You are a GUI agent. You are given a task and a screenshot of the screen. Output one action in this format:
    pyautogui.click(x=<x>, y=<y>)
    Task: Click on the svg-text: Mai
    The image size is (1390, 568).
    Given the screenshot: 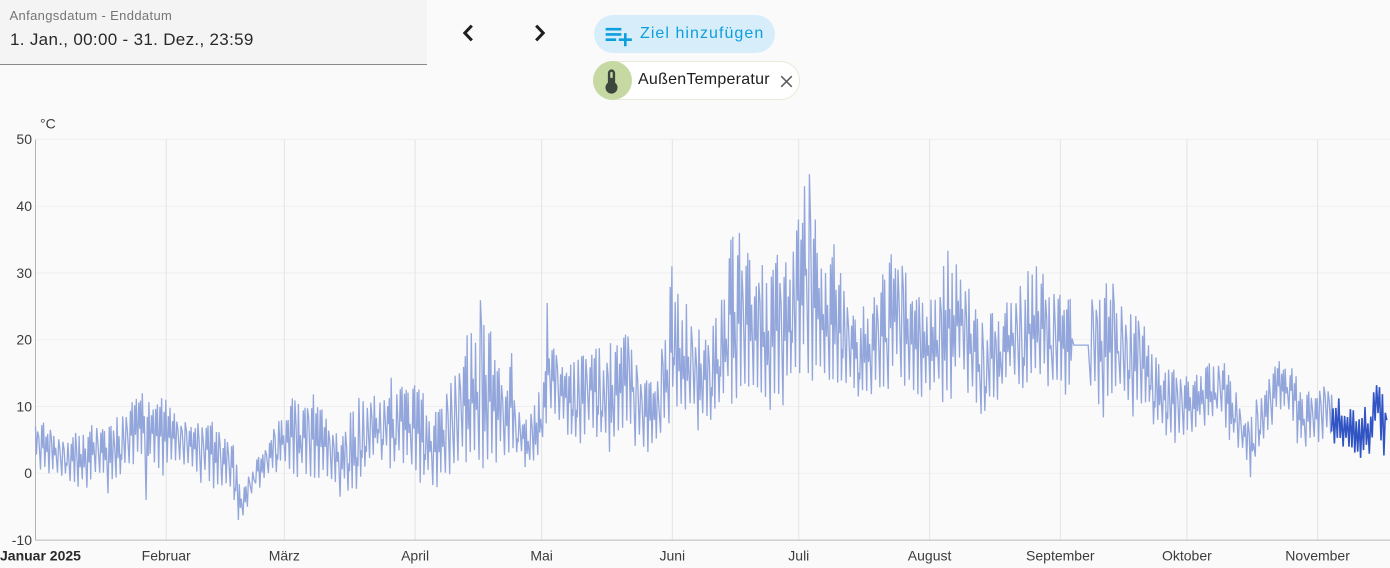 What is the action you would take?
    pyautogui.click(x=541, y=556)
    